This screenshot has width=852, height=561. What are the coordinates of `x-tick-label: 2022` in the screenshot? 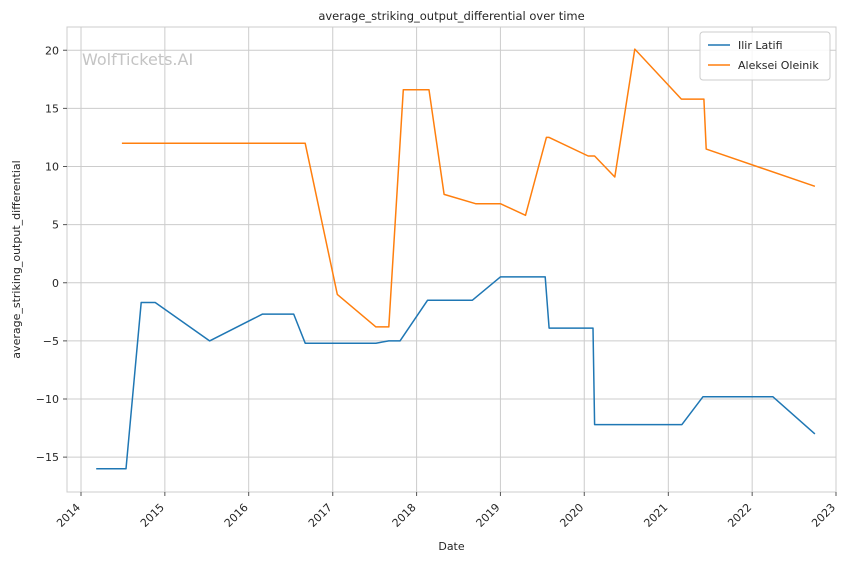 It's located at (739, 515).